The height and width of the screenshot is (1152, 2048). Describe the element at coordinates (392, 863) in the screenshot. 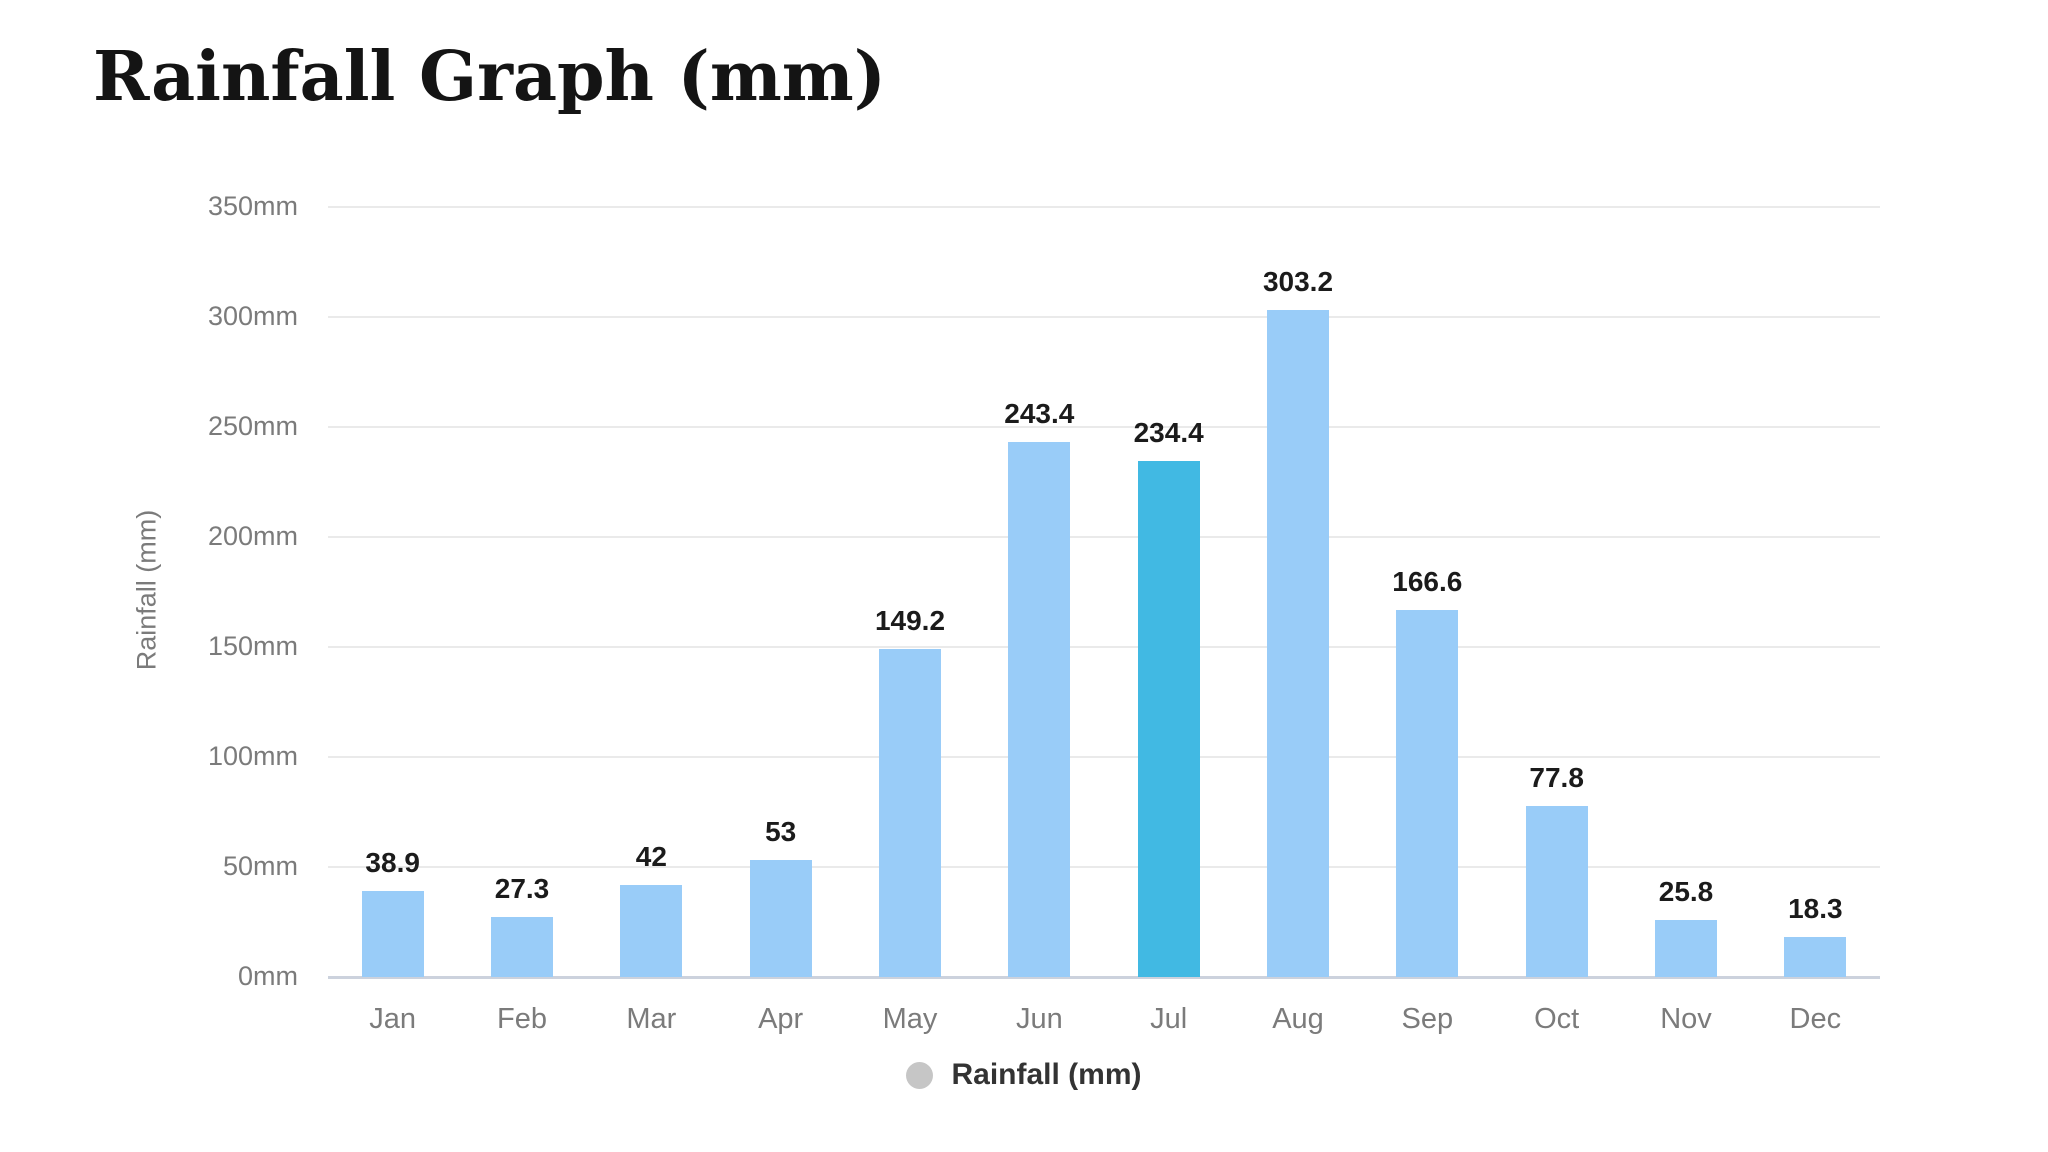

I see `bar-value-label: 38.9` at that location.